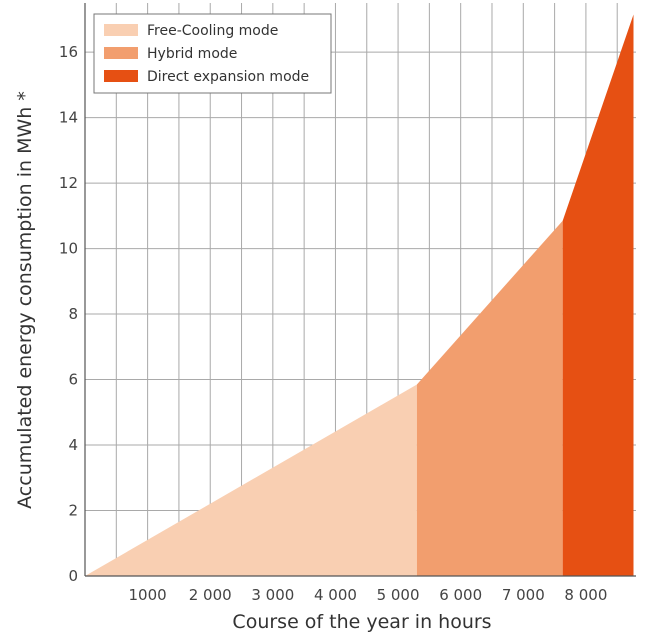 Image resolution: width=646 pixels, height=637 pixels. What do you see at coordinates (272, 595) in the screenshot?
I see `x-tick-label: 3 000` at bounding box center [272, 595].